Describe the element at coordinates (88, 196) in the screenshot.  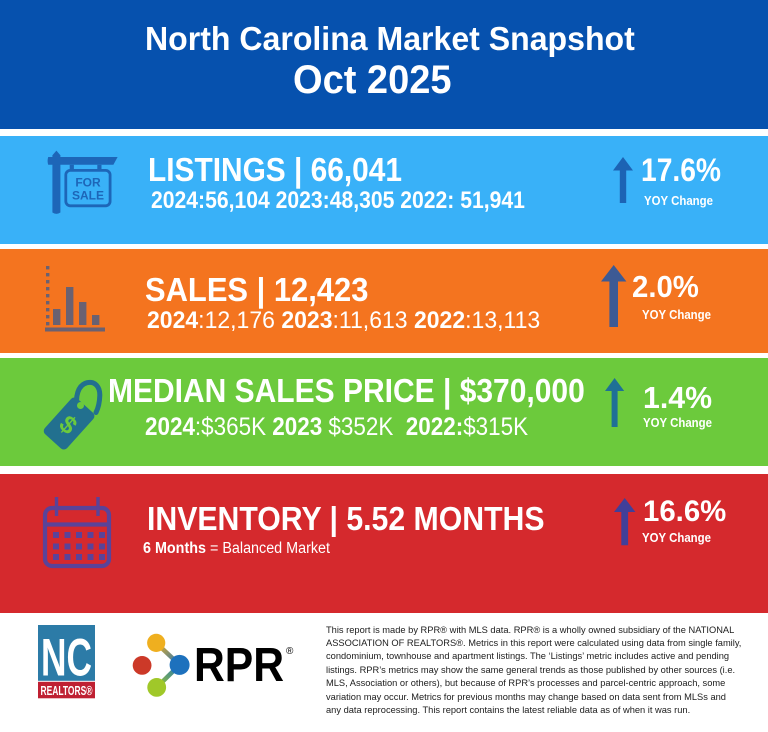
I see `svg-text: SALE` at that location.